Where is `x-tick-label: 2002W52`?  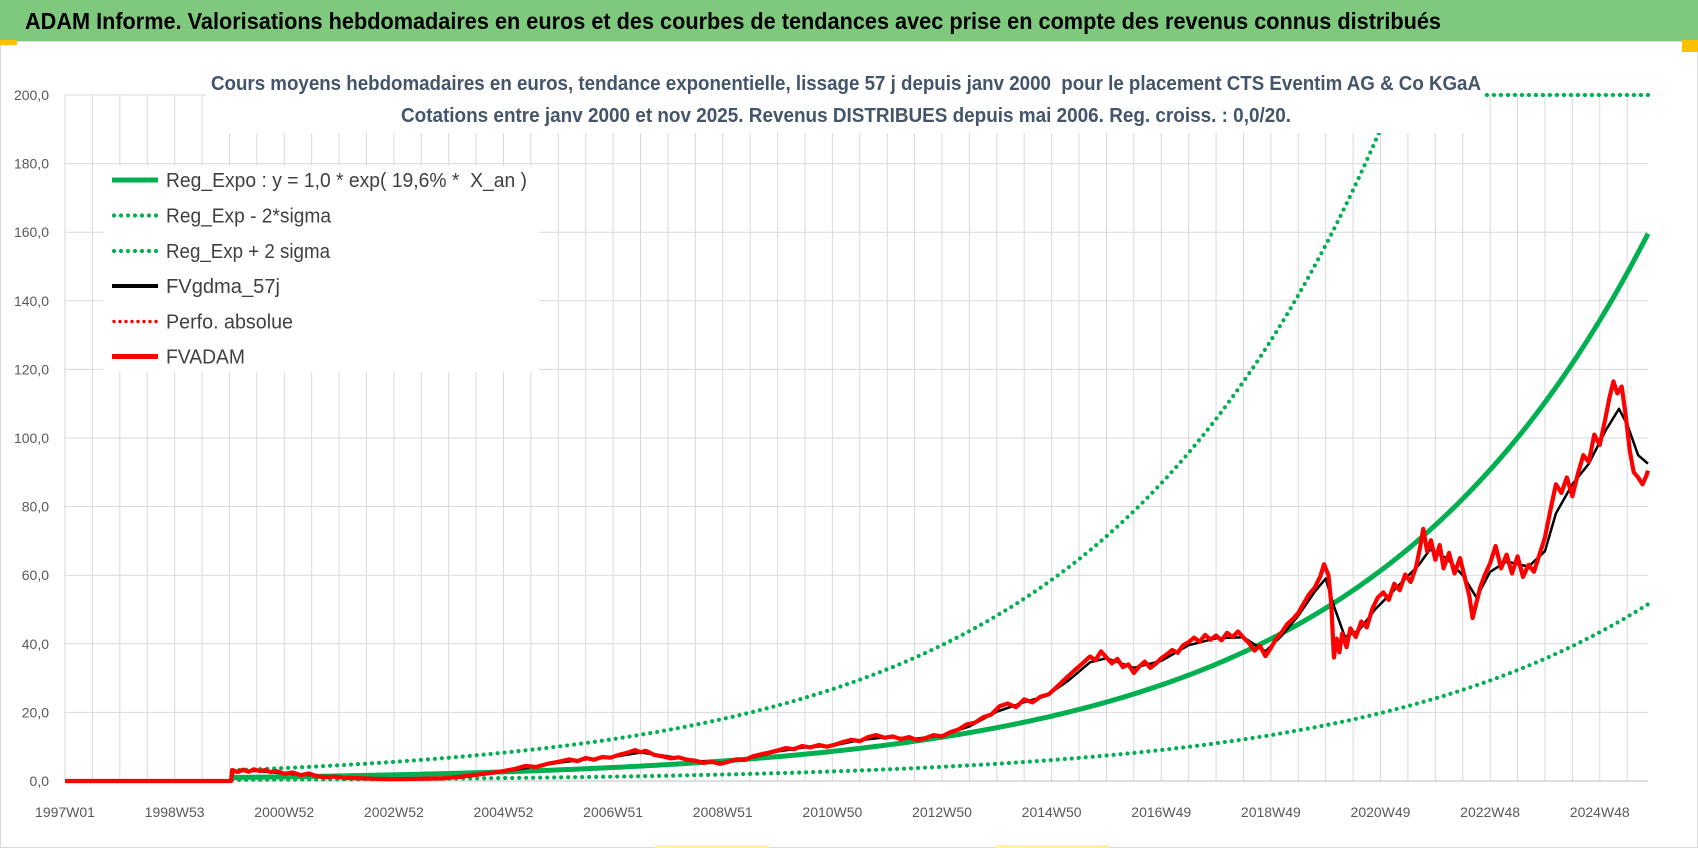
x-tick-label: 2002W52 is located at coordinates (394, 812).